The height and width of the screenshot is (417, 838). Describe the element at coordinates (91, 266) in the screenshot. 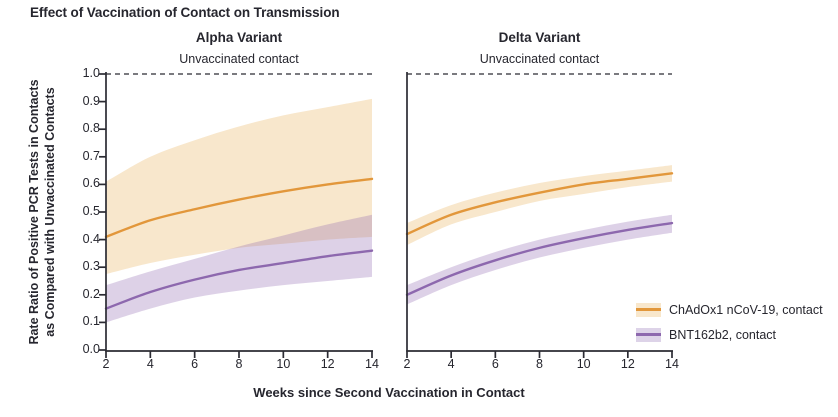

I see `y-tick-label: 0.3` at that location.